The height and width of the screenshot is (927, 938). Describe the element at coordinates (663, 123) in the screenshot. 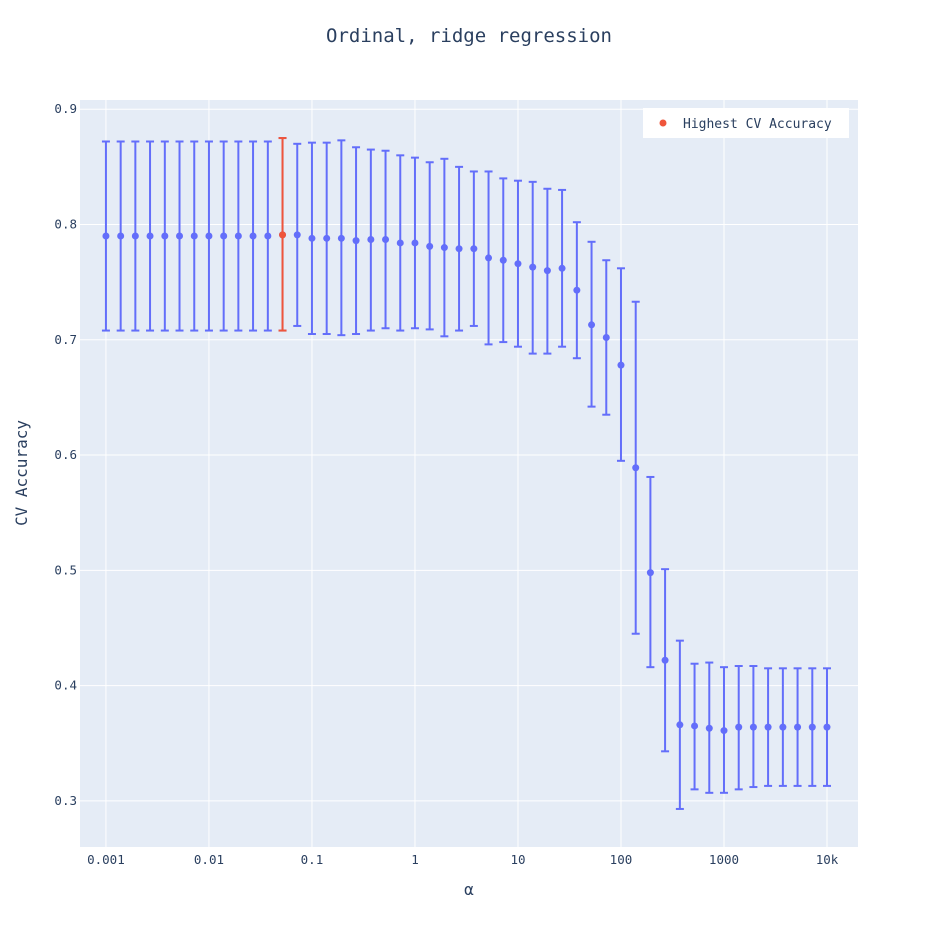

I see `legend-marker-highest-cv-accuracy` at that location.